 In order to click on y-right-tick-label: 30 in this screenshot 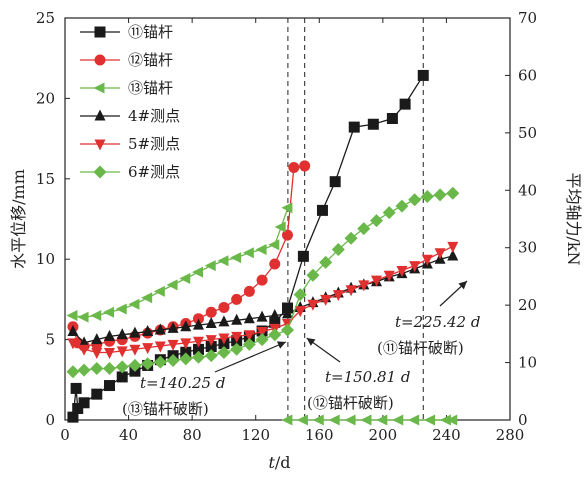, I will do `click(527, 248)`.